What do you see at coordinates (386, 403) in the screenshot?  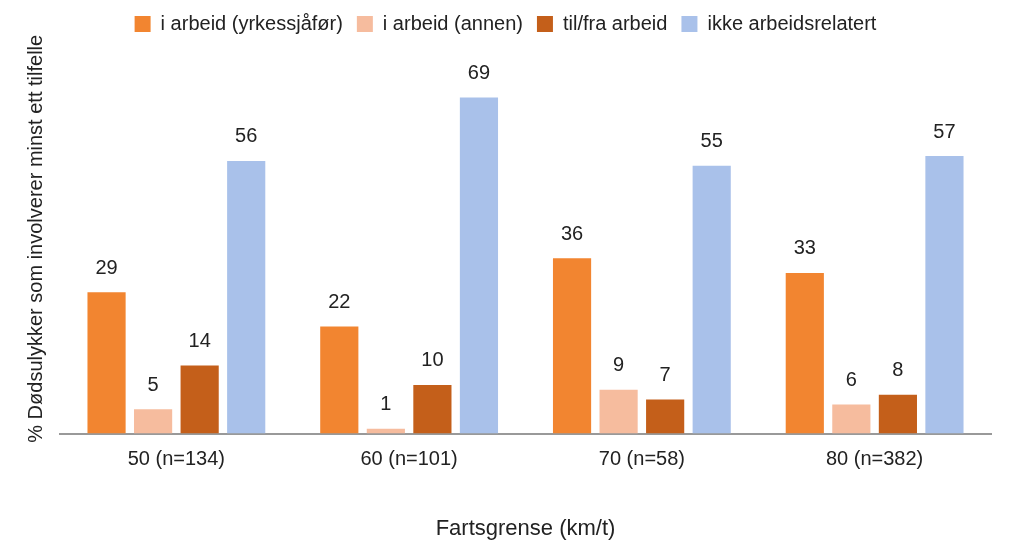 I see `data-label: 1` at bounding box center [386, 403].